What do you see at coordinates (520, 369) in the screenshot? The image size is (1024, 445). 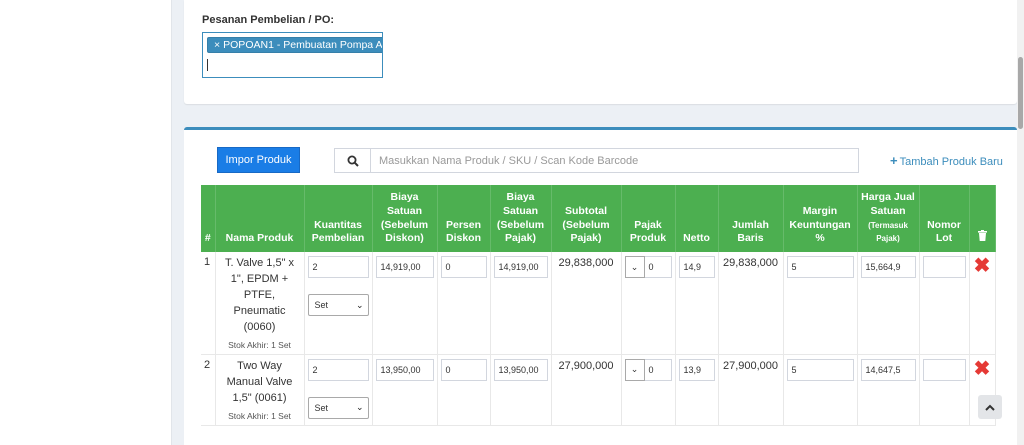 I see `unit-cost-pretax-input: 13,950,00` at bounding box center [520, 369].